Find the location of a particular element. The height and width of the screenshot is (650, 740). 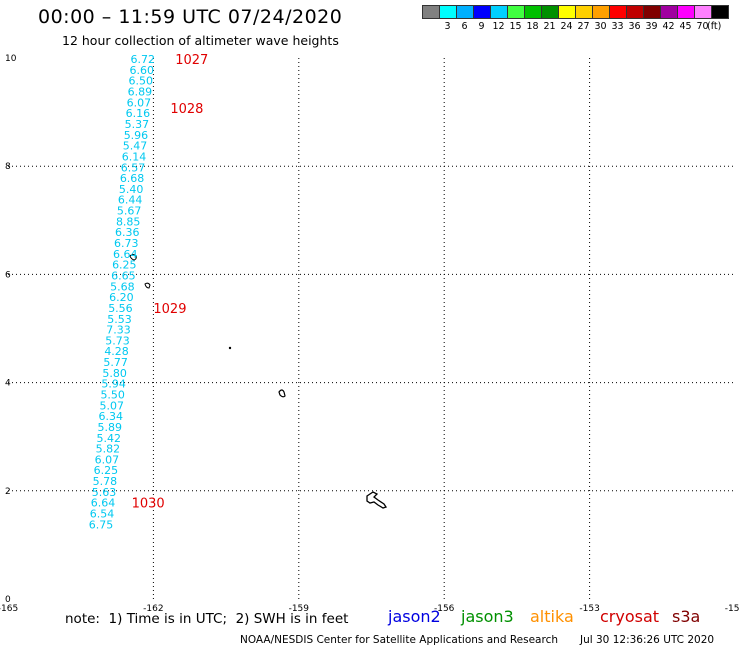

legend-label: 39 is located at coordinates (651, 26).